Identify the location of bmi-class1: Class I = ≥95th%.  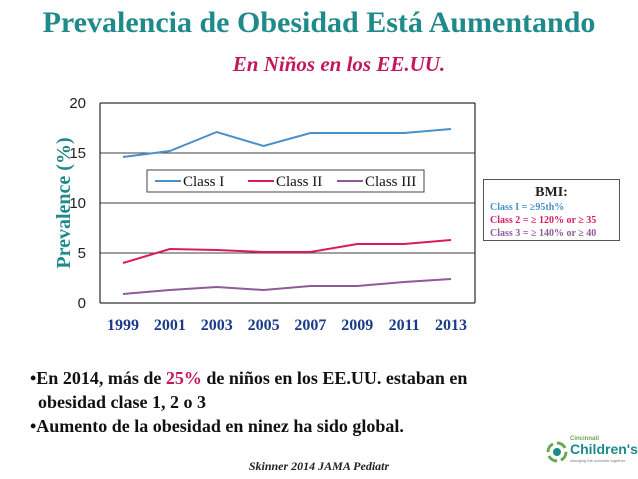
(527, 207).